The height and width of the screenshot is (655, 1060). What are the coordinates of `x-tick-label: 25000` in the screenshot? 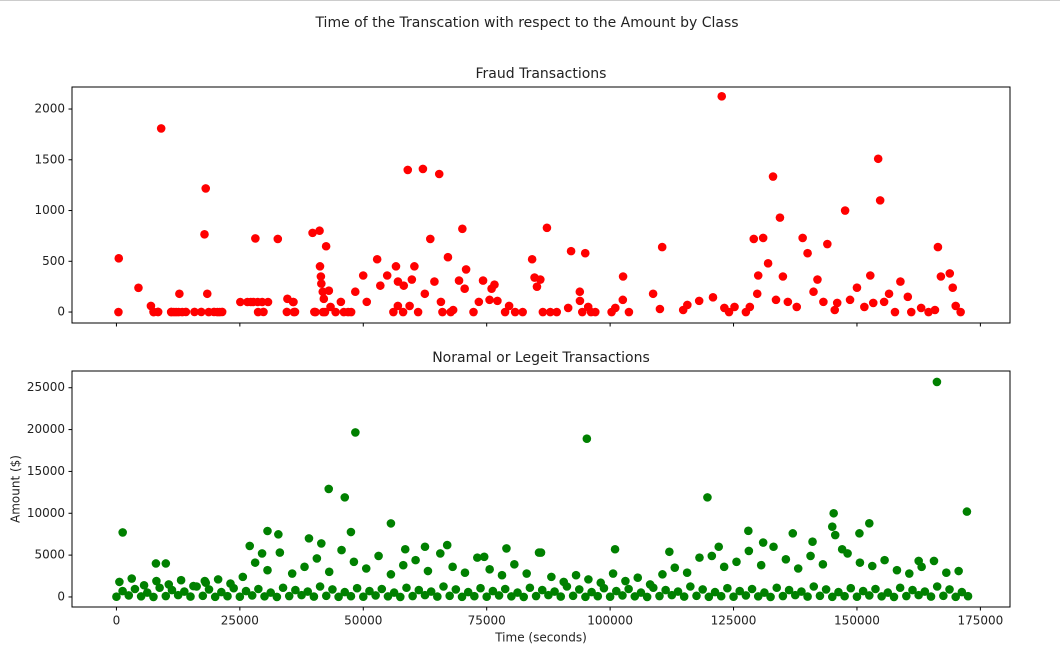 It's located at (240, 621).